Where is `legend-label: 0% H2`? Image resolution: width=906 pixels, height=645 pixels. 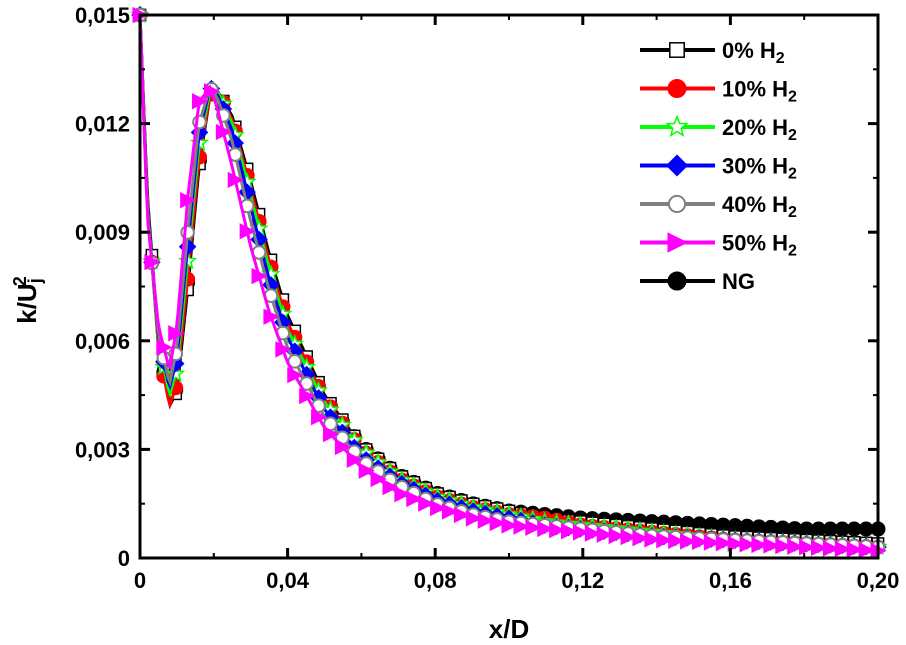
legend-label: 0% H2 is located at coordinates (753, 52).